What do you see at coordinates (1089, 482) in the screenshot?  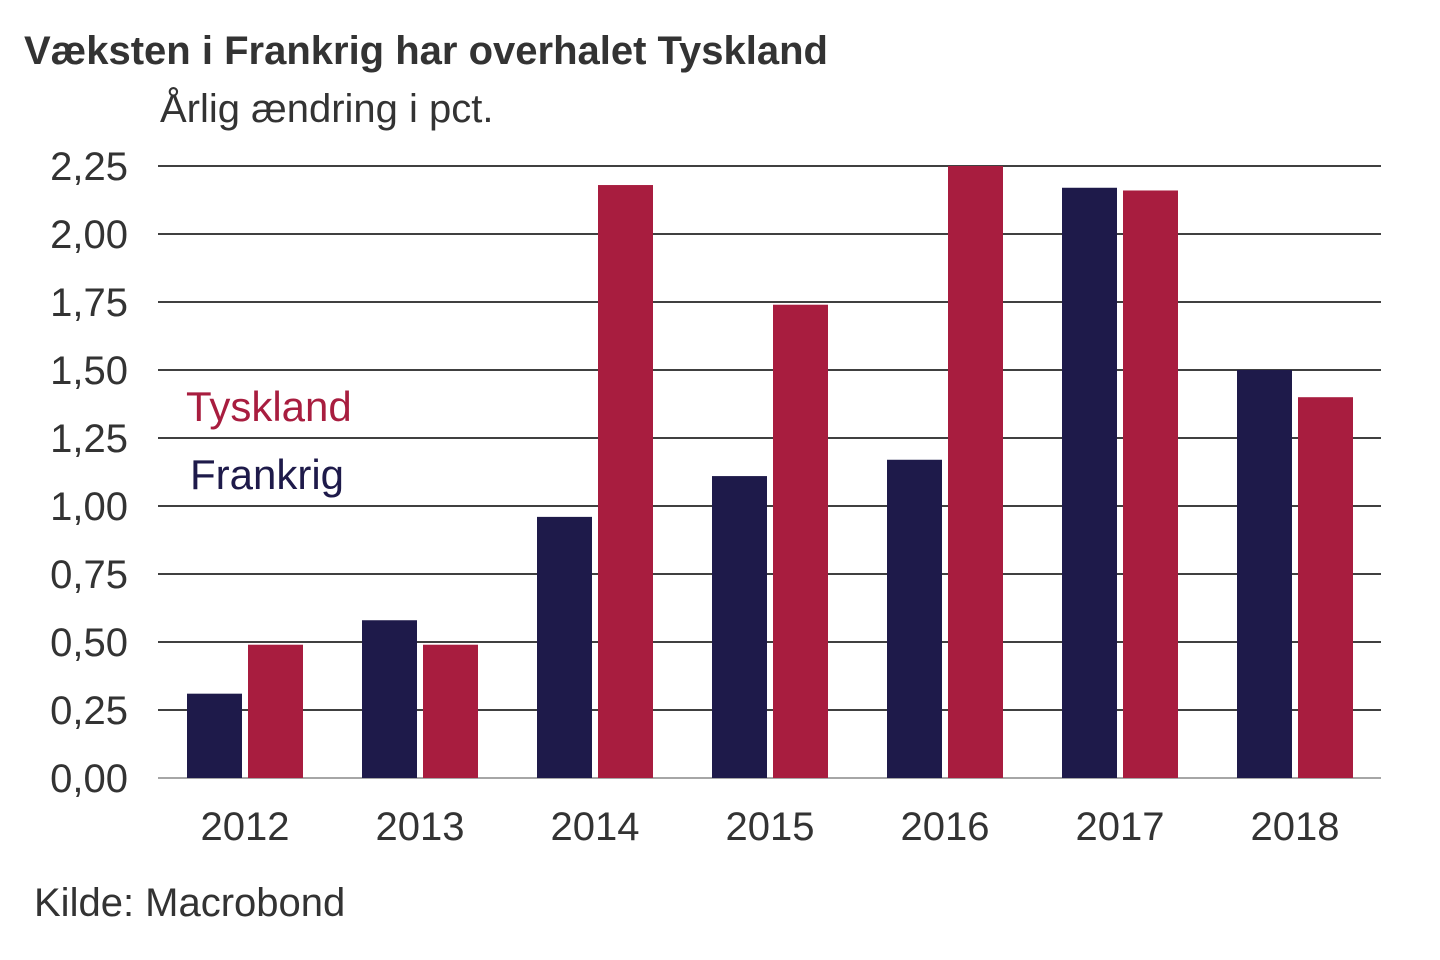 I see `bar-frankrig-2017` at bounding box center [1089, 482].